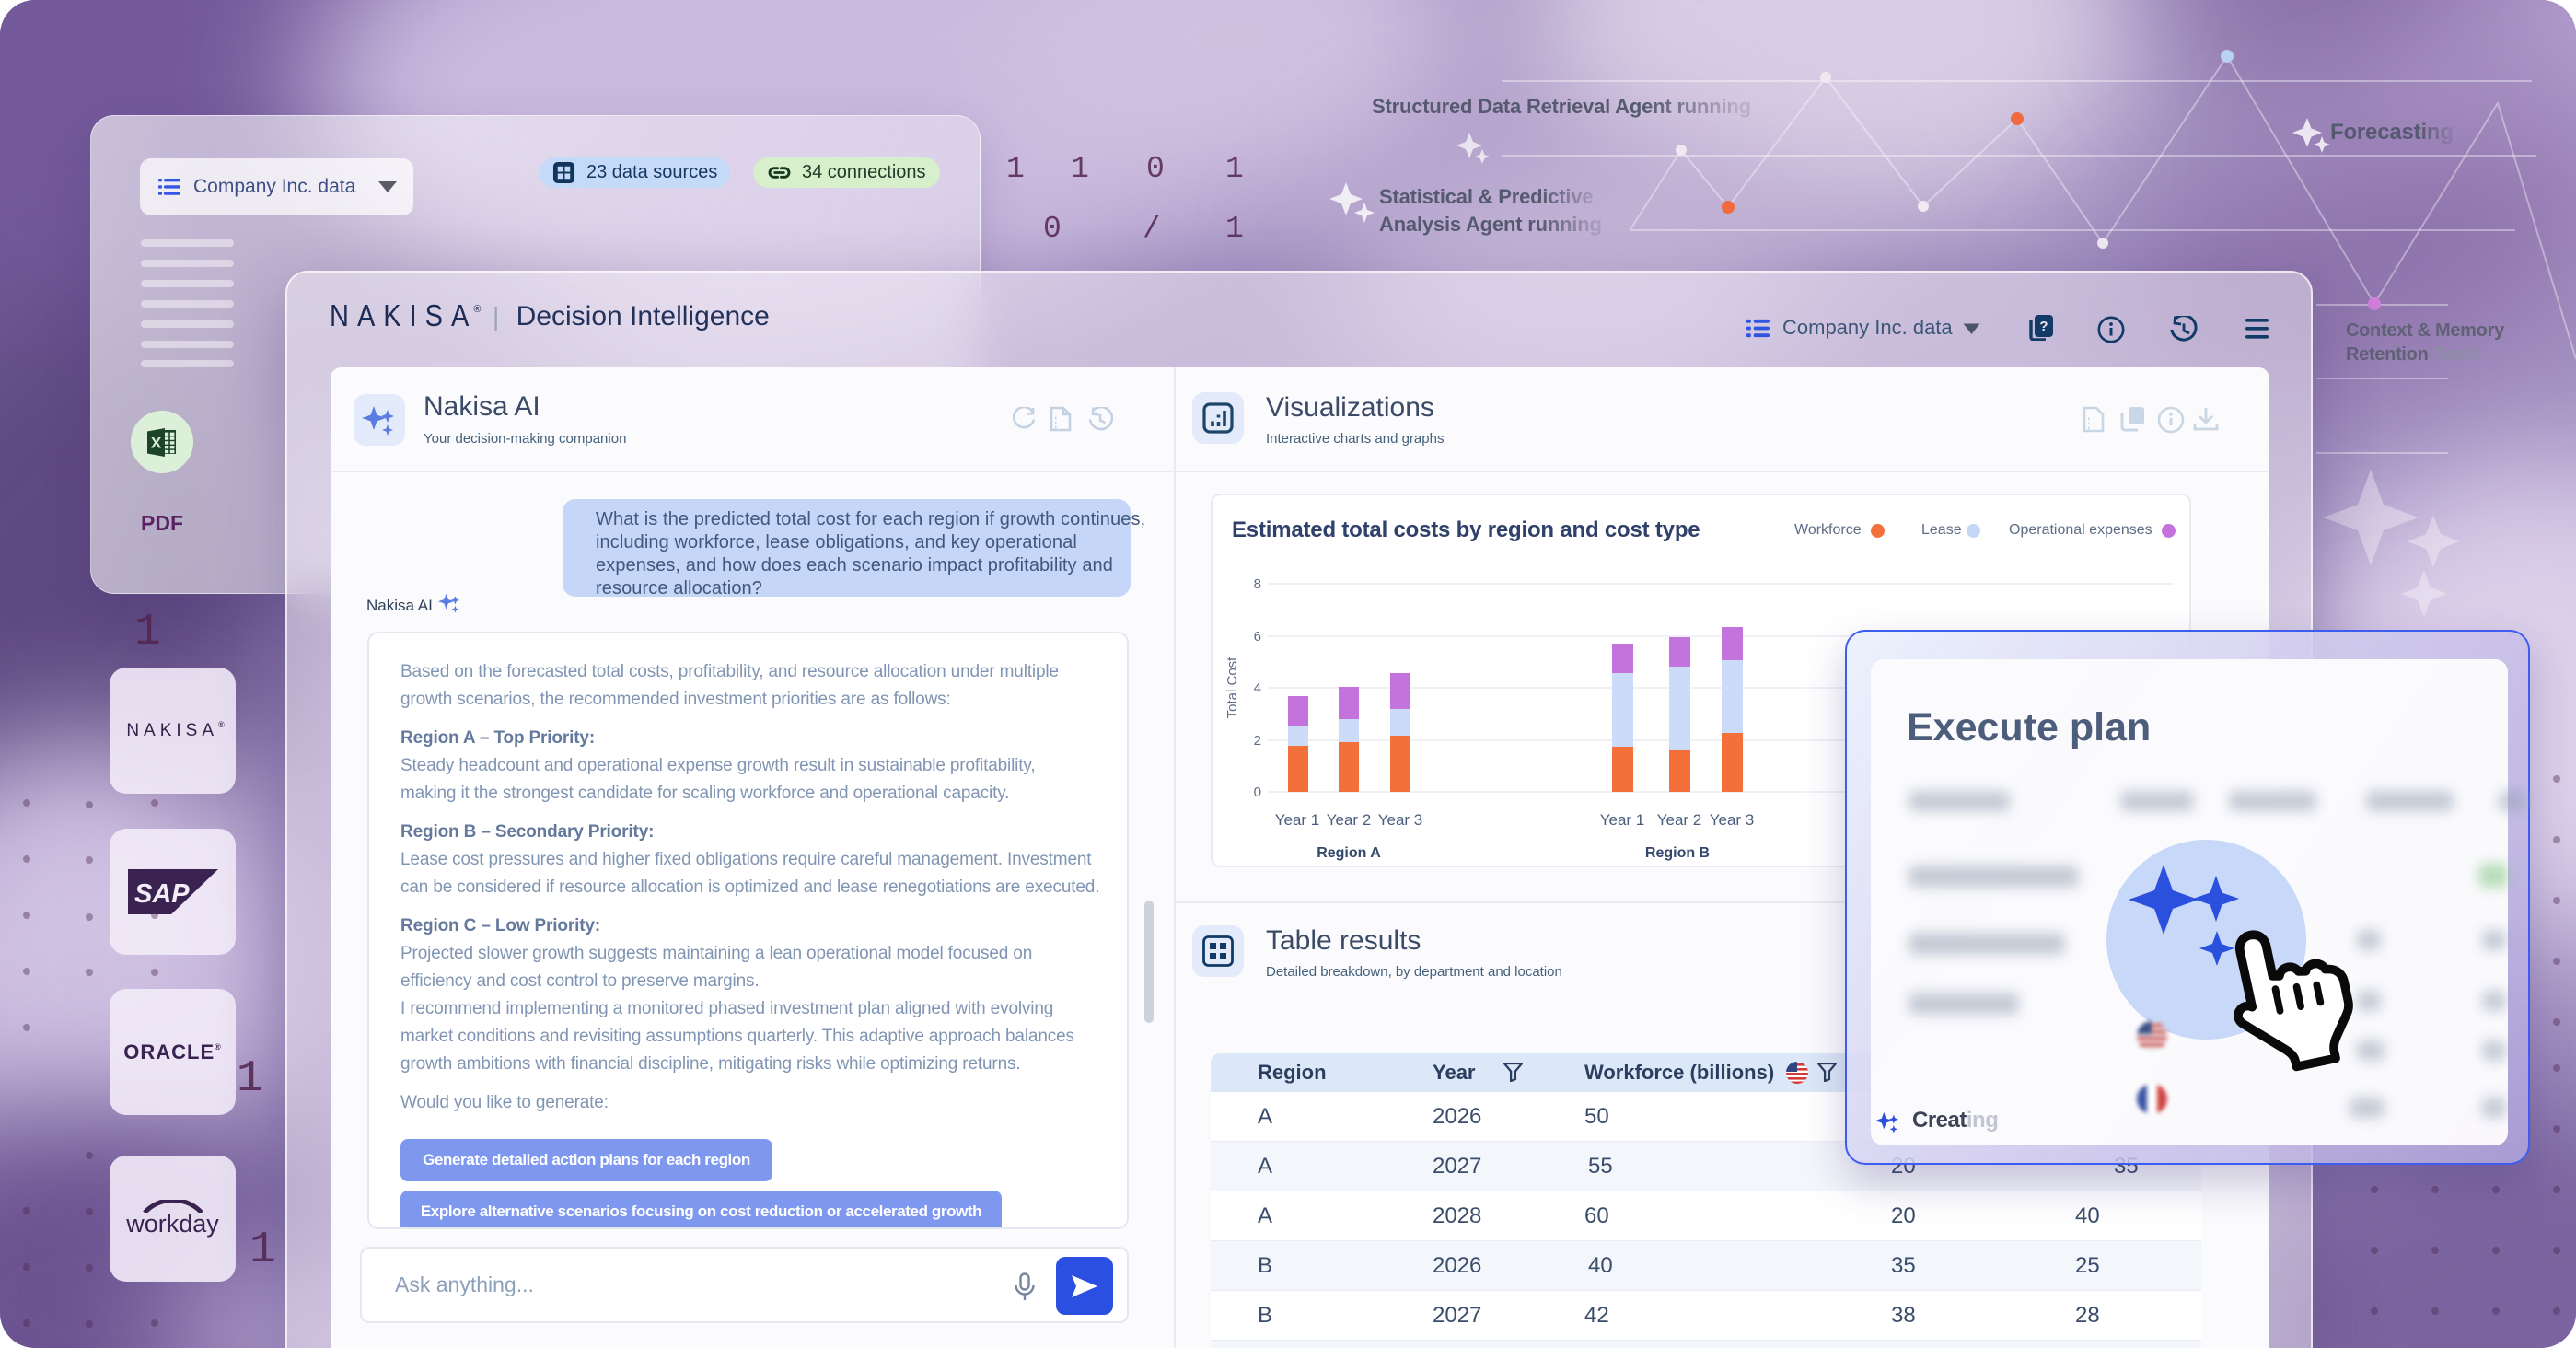 Image resolution: width=2576 pixels, height=1348 pixels. What do you see at coordinates (1257, 792) in the screenshot?
I see `svg-text: 0` at bounding box center [1257, 792].